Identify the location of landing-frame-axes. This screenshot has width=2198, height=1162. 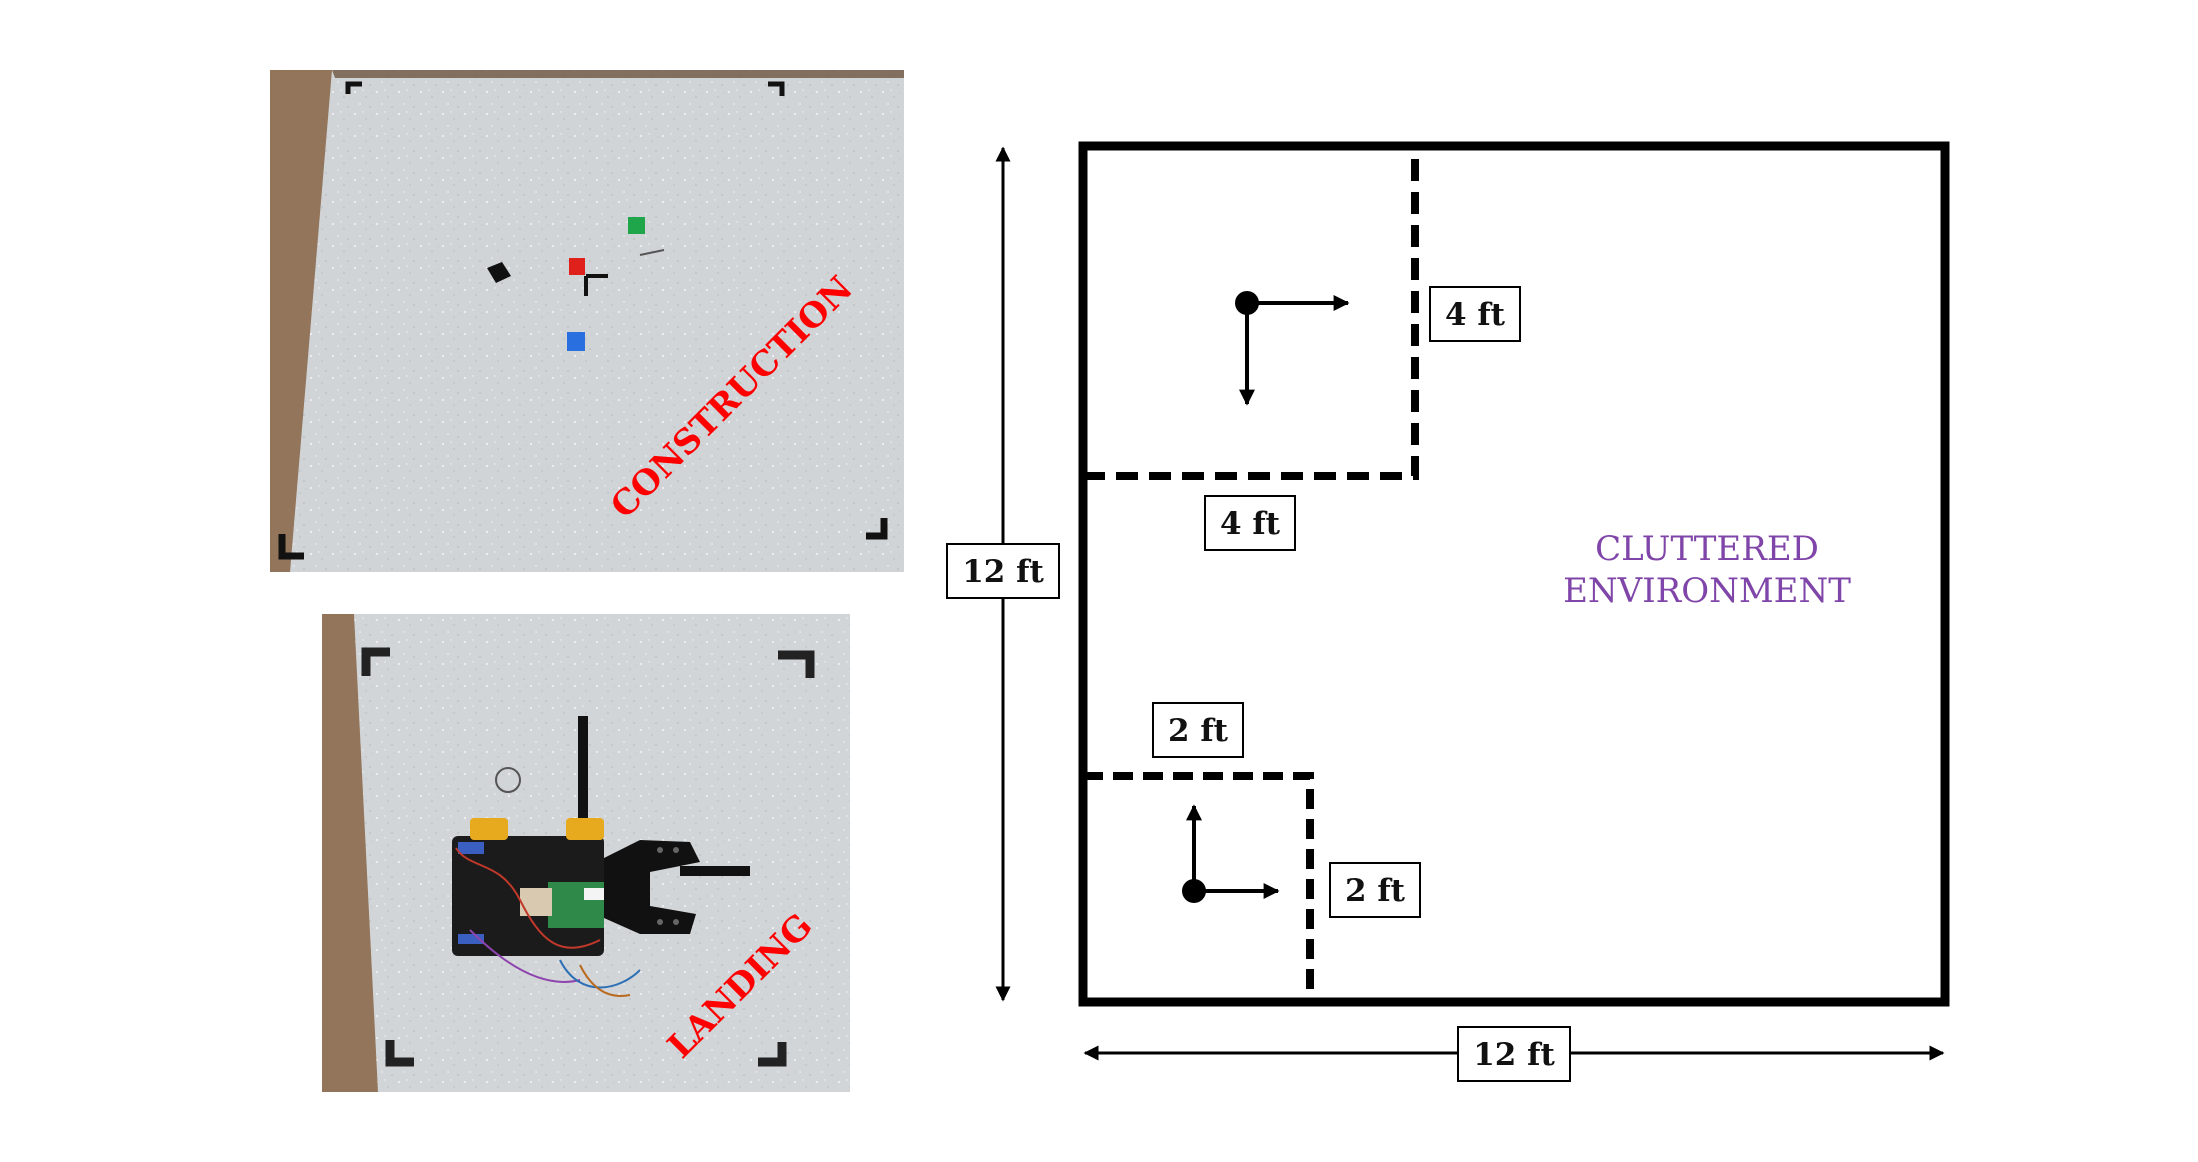
(1231, 853).